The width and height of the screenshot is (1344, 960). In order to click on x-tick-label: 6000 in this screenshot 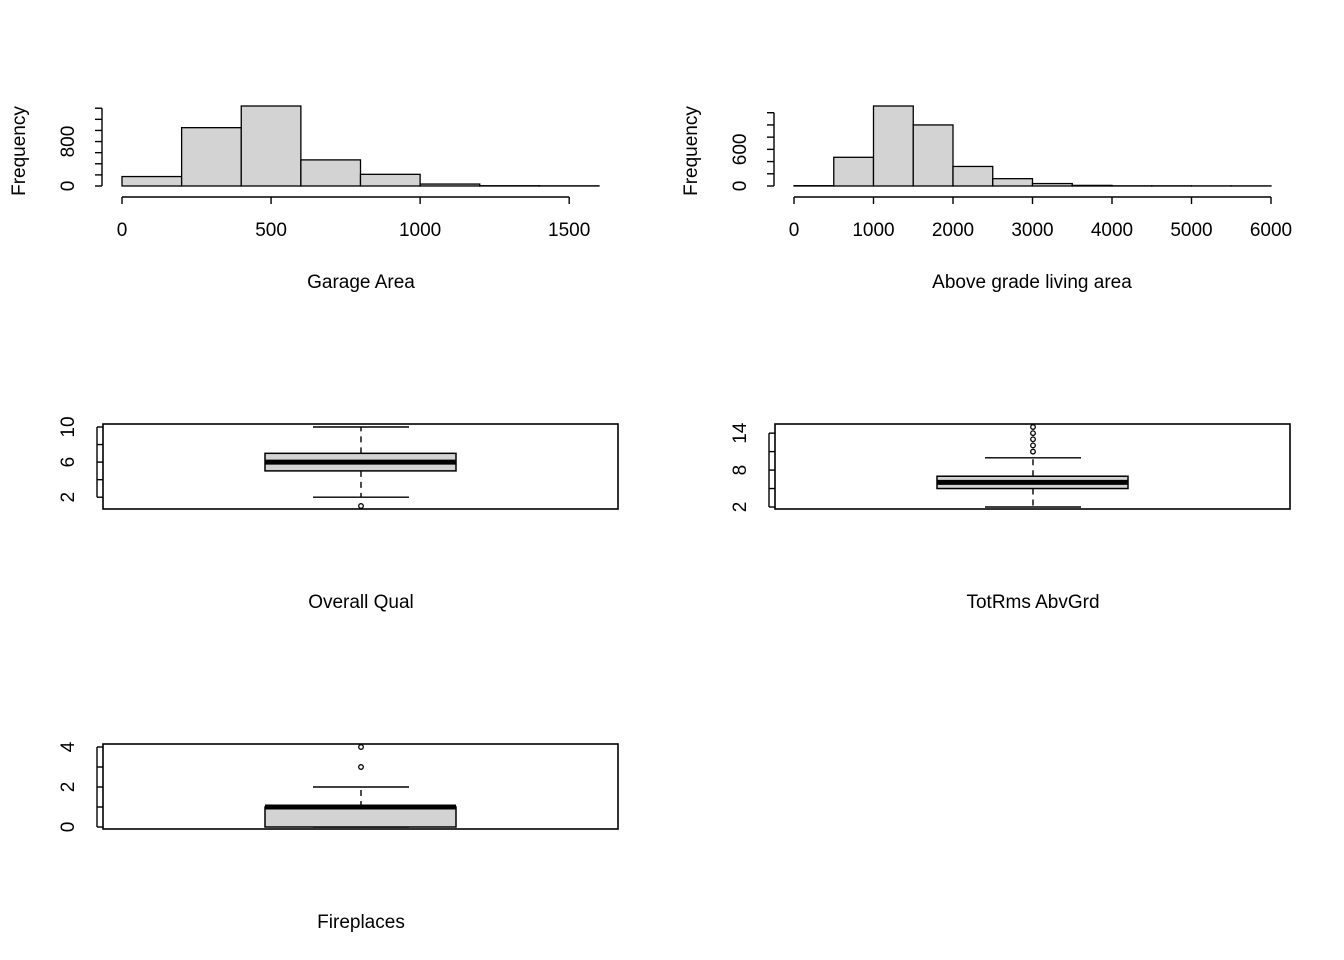, I will do `click(1271, 230)`.